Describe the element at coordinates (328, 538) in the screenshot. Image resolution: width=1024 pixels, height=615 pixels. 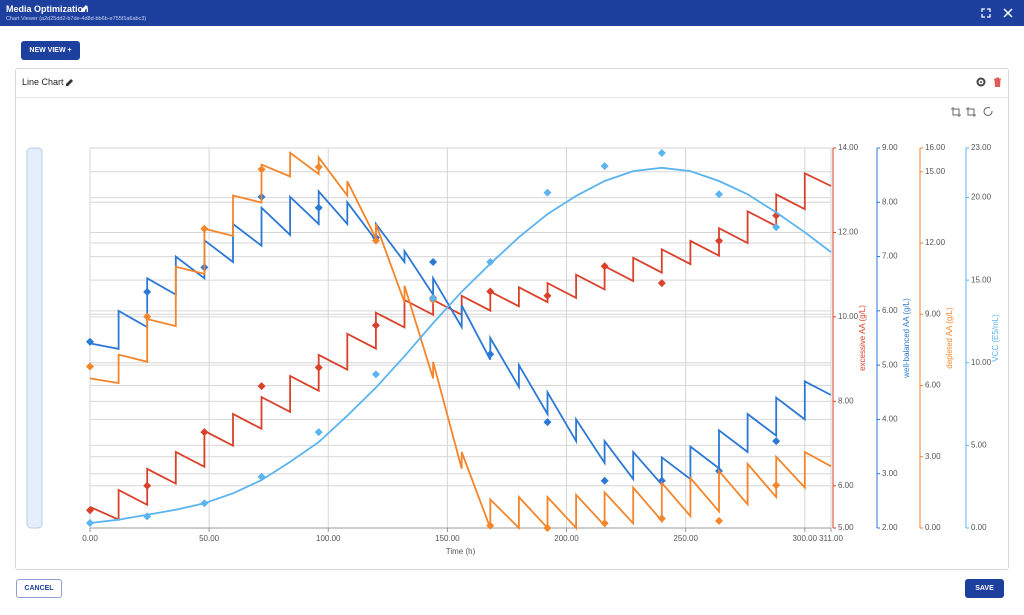
I see `x-tick-label: 100.00` at that location.